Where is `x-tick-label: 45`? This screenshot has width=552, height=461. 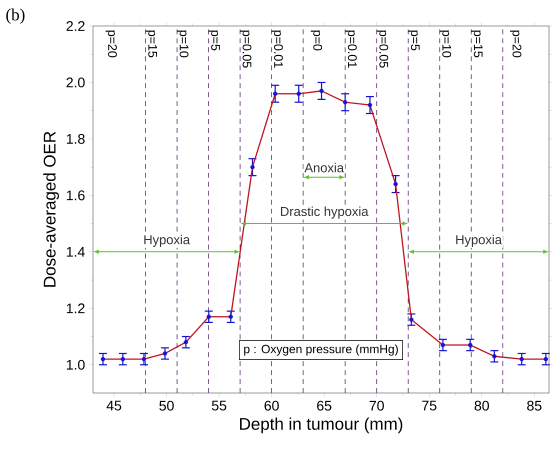 x-tick-label: 45 is located at coordinates (114, 405).